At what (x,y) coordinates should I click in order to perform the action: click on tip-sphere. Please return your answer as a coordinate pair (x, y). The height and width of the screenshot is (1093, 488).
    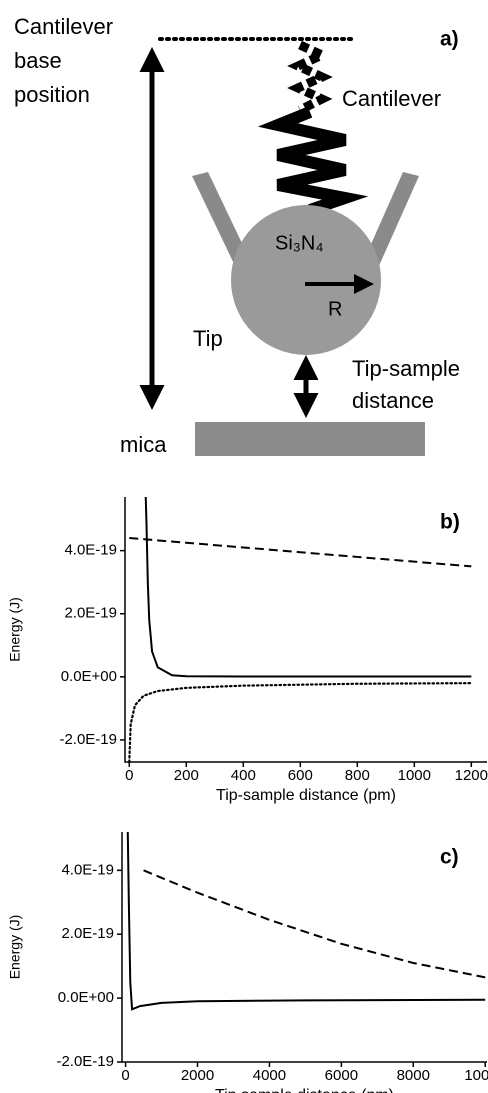
    Looking at the image, I should click on (306, 280).